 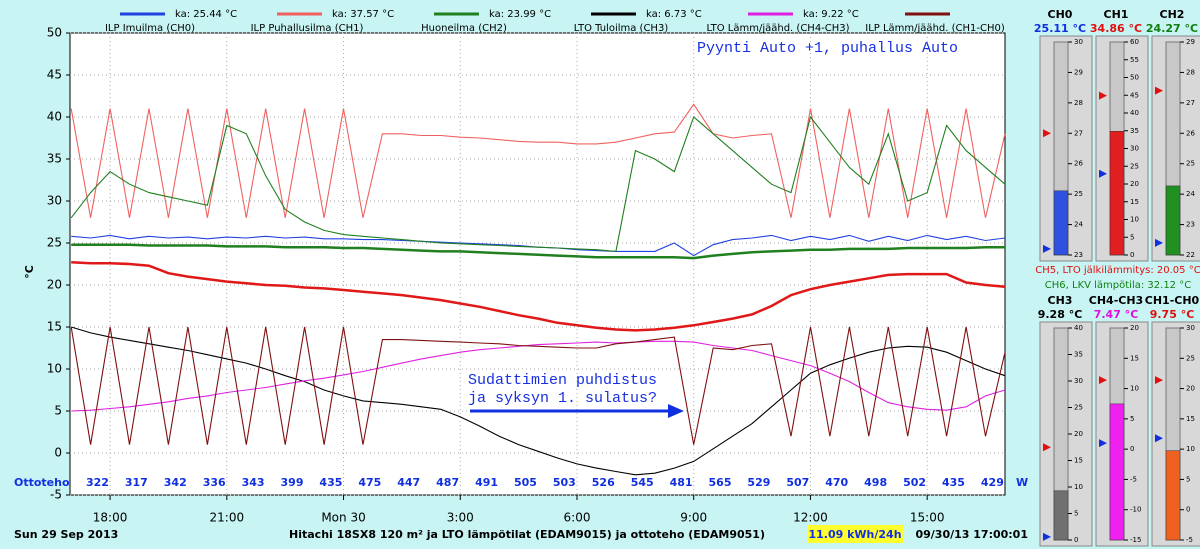 I want to click on x-tick-label: 15:00, so click(x=927, y=518).